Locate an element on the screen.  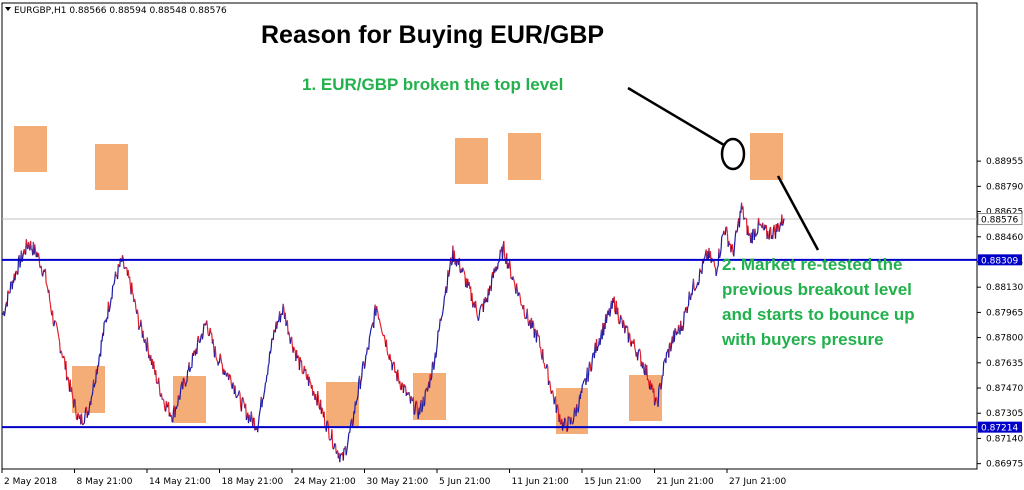
symbol-dropdown-icon is located at coordinates (8, 9).